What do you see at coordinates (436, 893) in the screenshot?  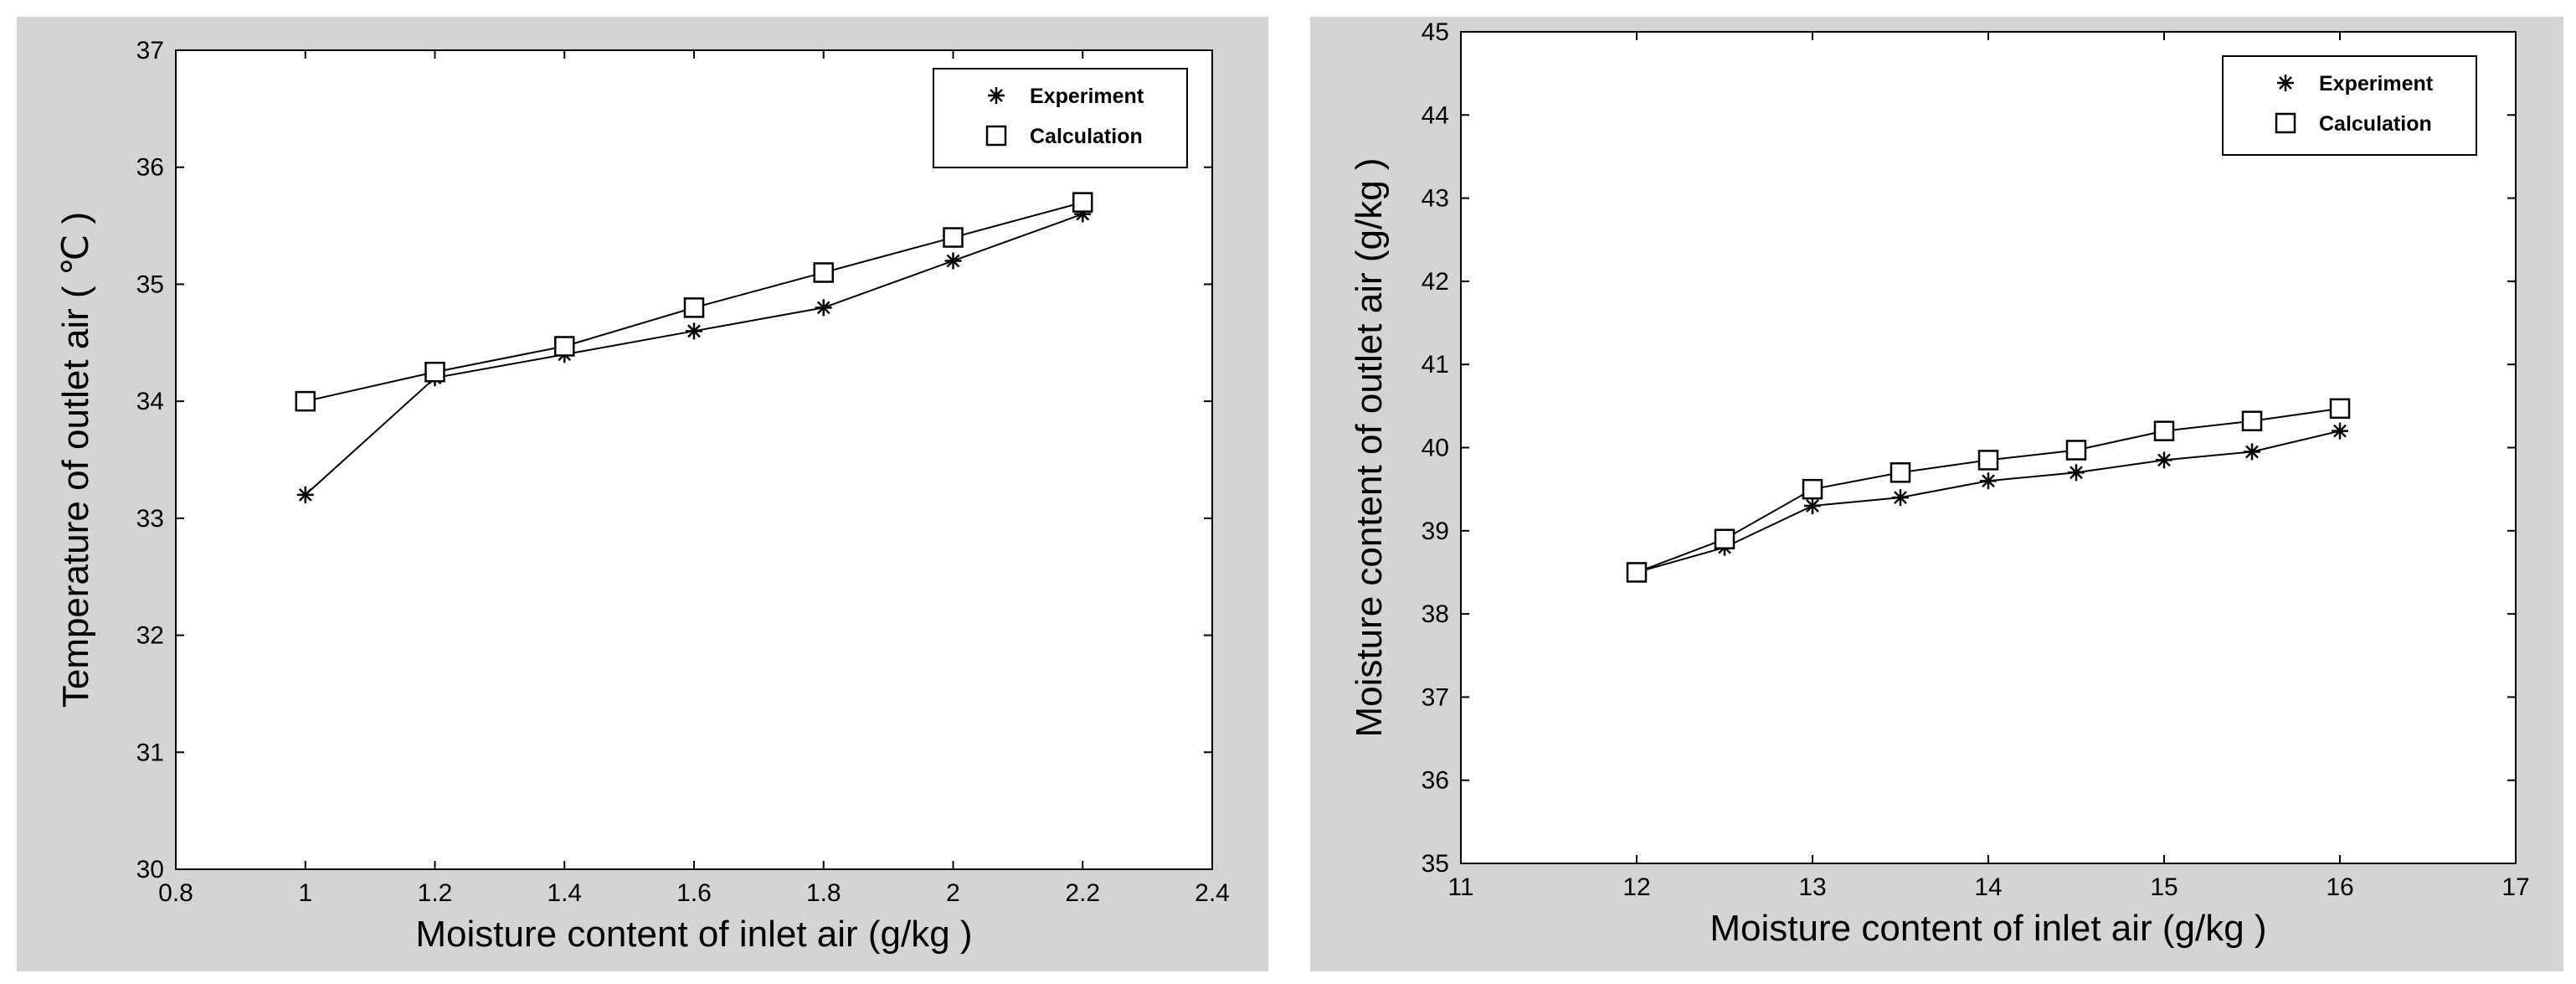 I see `x-tick-label: 1.2` at bounding box center [436, 893].